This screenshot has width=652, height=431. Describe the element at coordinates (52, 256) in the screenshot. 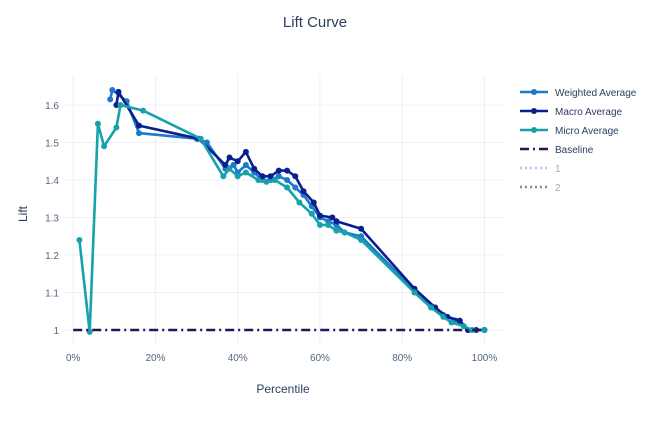

I see `y-tick-label: 1.2` at that location.